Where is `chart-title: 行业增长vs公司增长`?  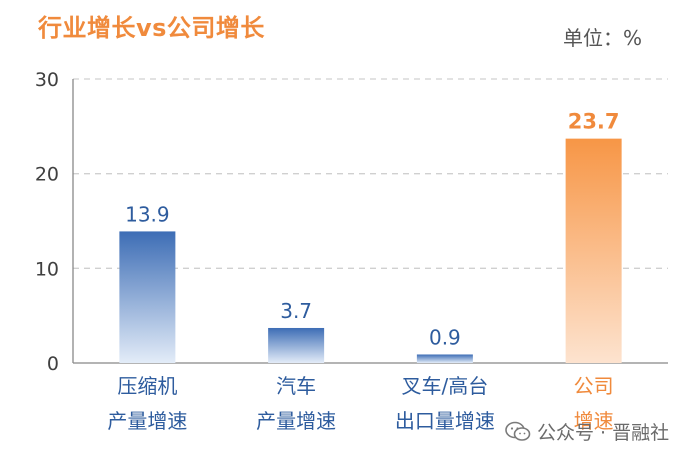 chart-title: 行业增长vs公司增长 is located at coordinates (151, 28).